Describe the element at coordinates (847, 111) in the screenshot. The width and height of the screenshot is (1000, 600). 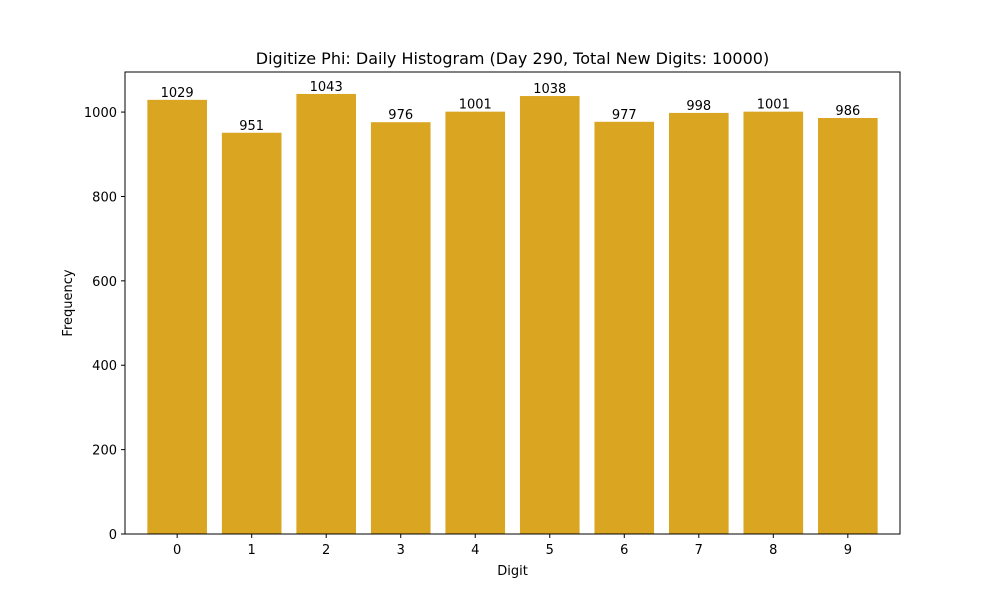
I see `bar-value-label: 986` at that location.